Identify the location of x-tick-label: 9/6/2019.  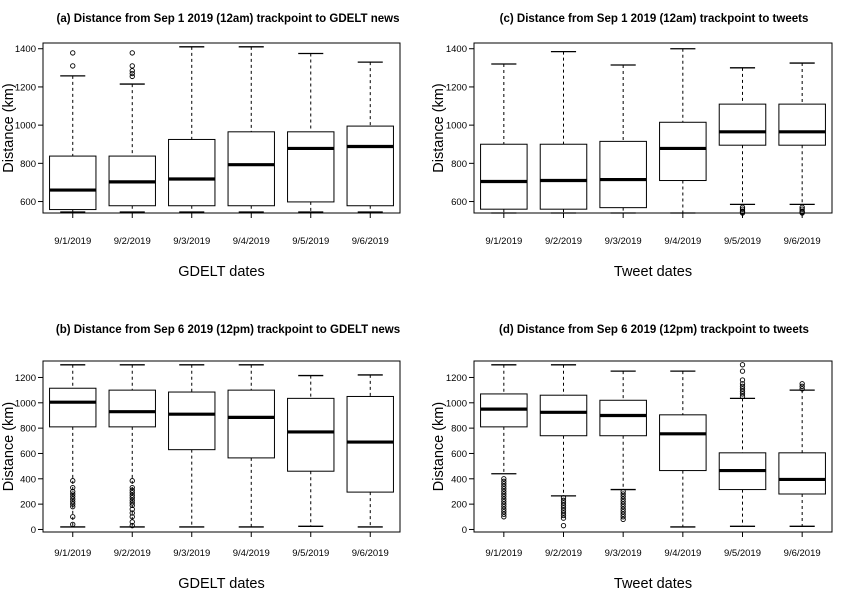
(370, 241).